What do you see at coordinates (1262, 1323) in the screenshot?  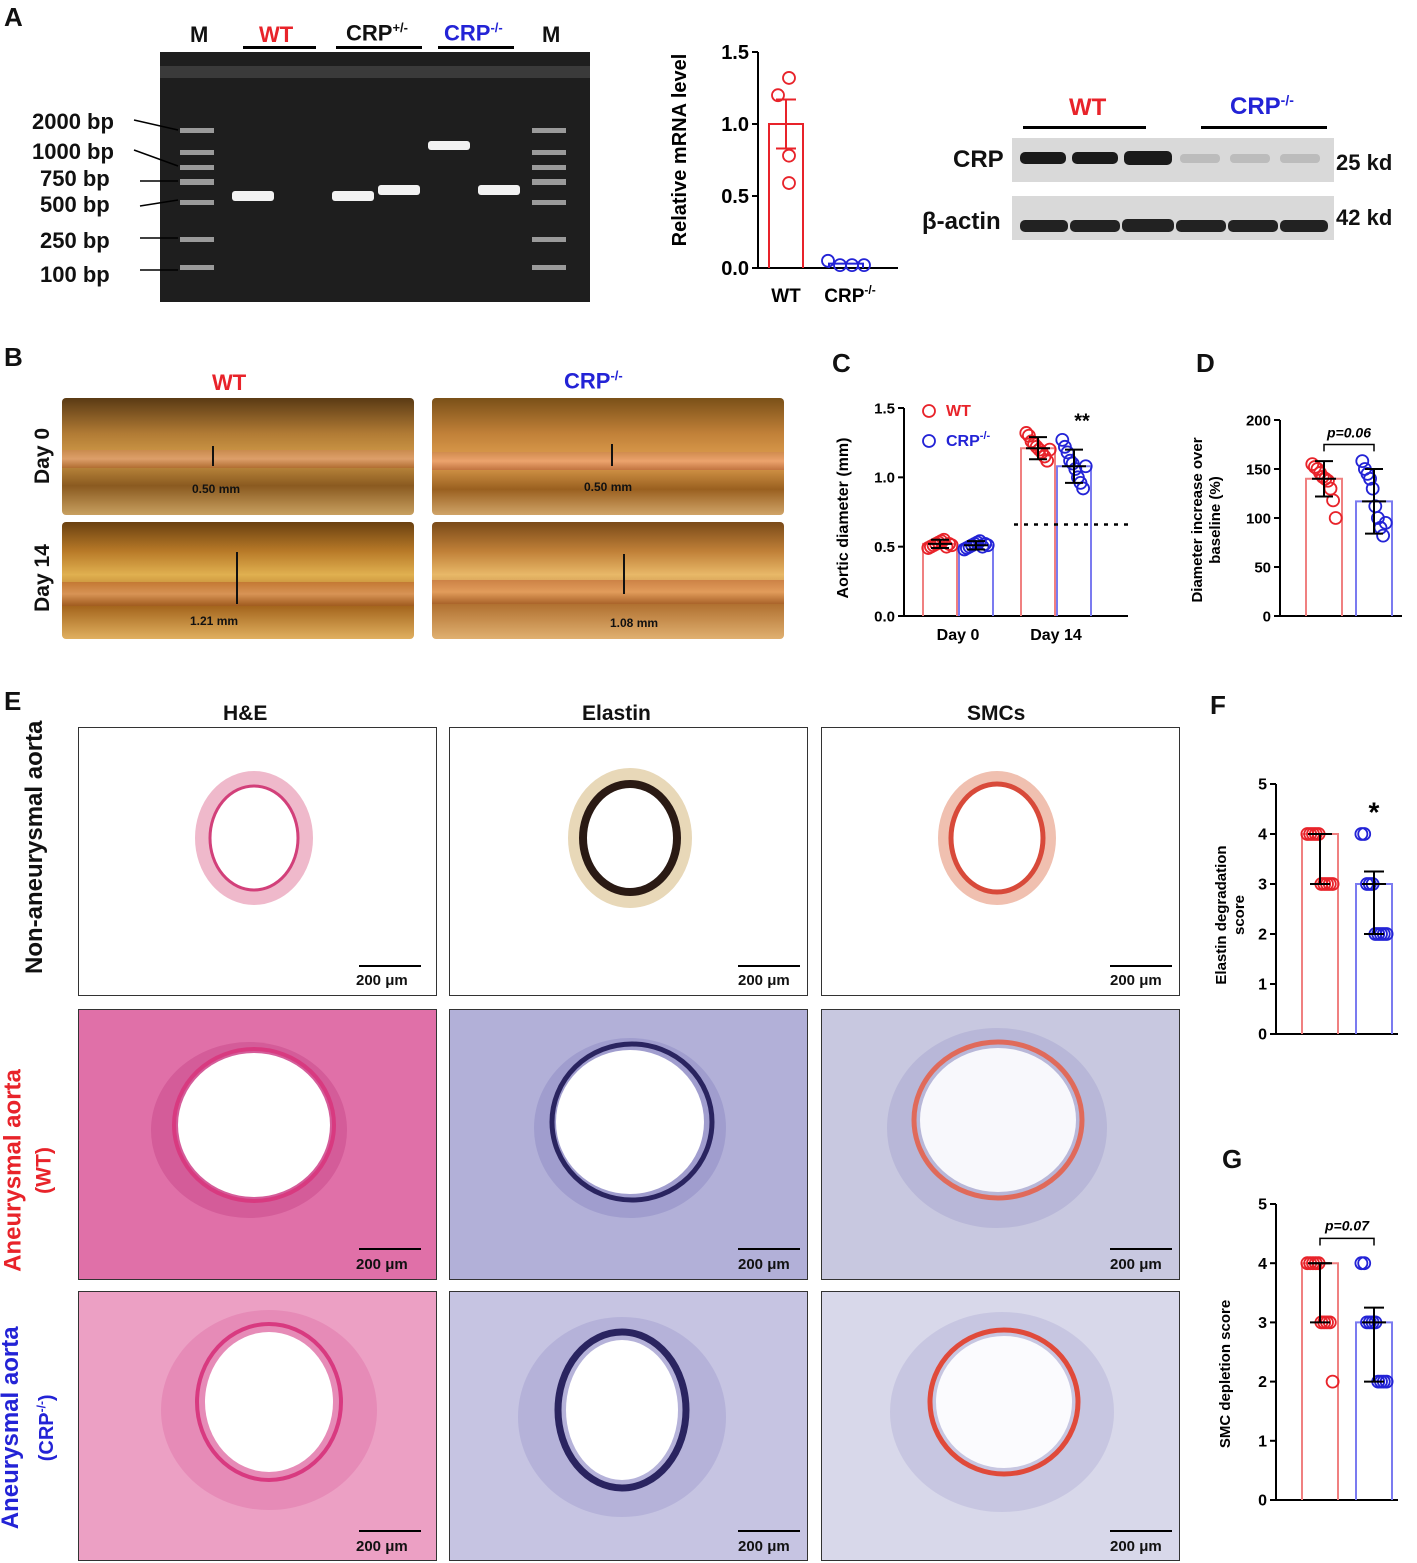 I see `g-ytick-label: 3` at bounding box center [1262, 1323].